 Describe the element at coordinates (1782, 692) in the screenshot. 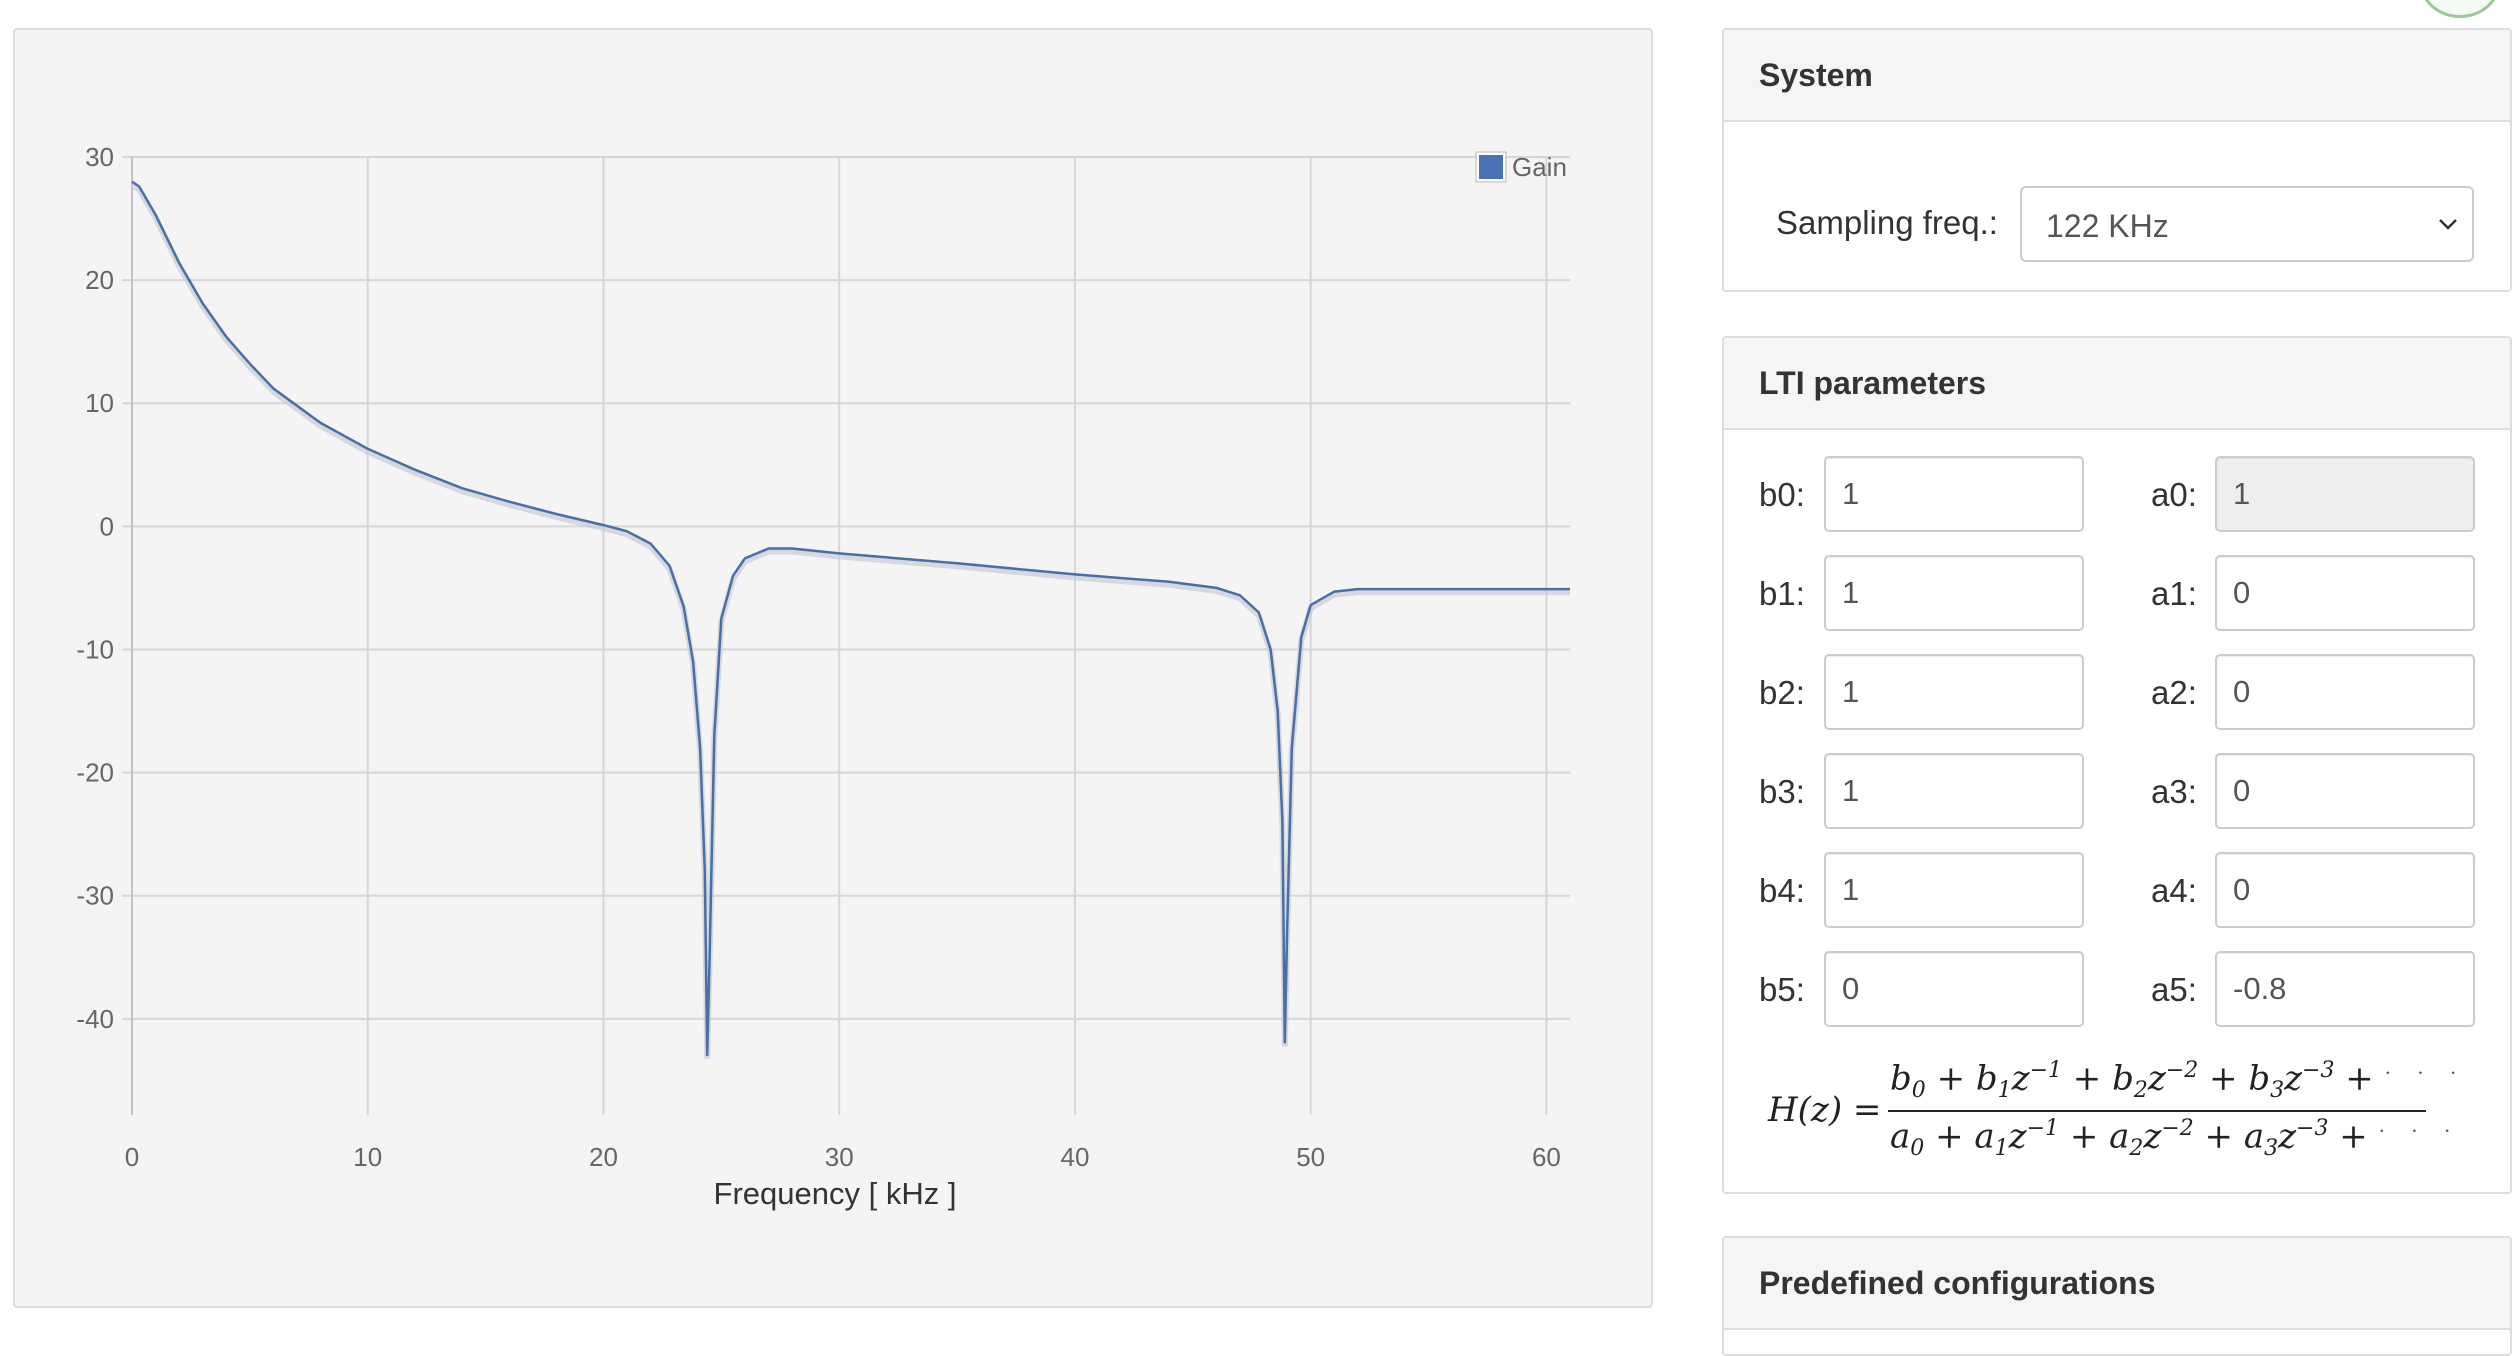

I see `b2-label: b2:` at that location.